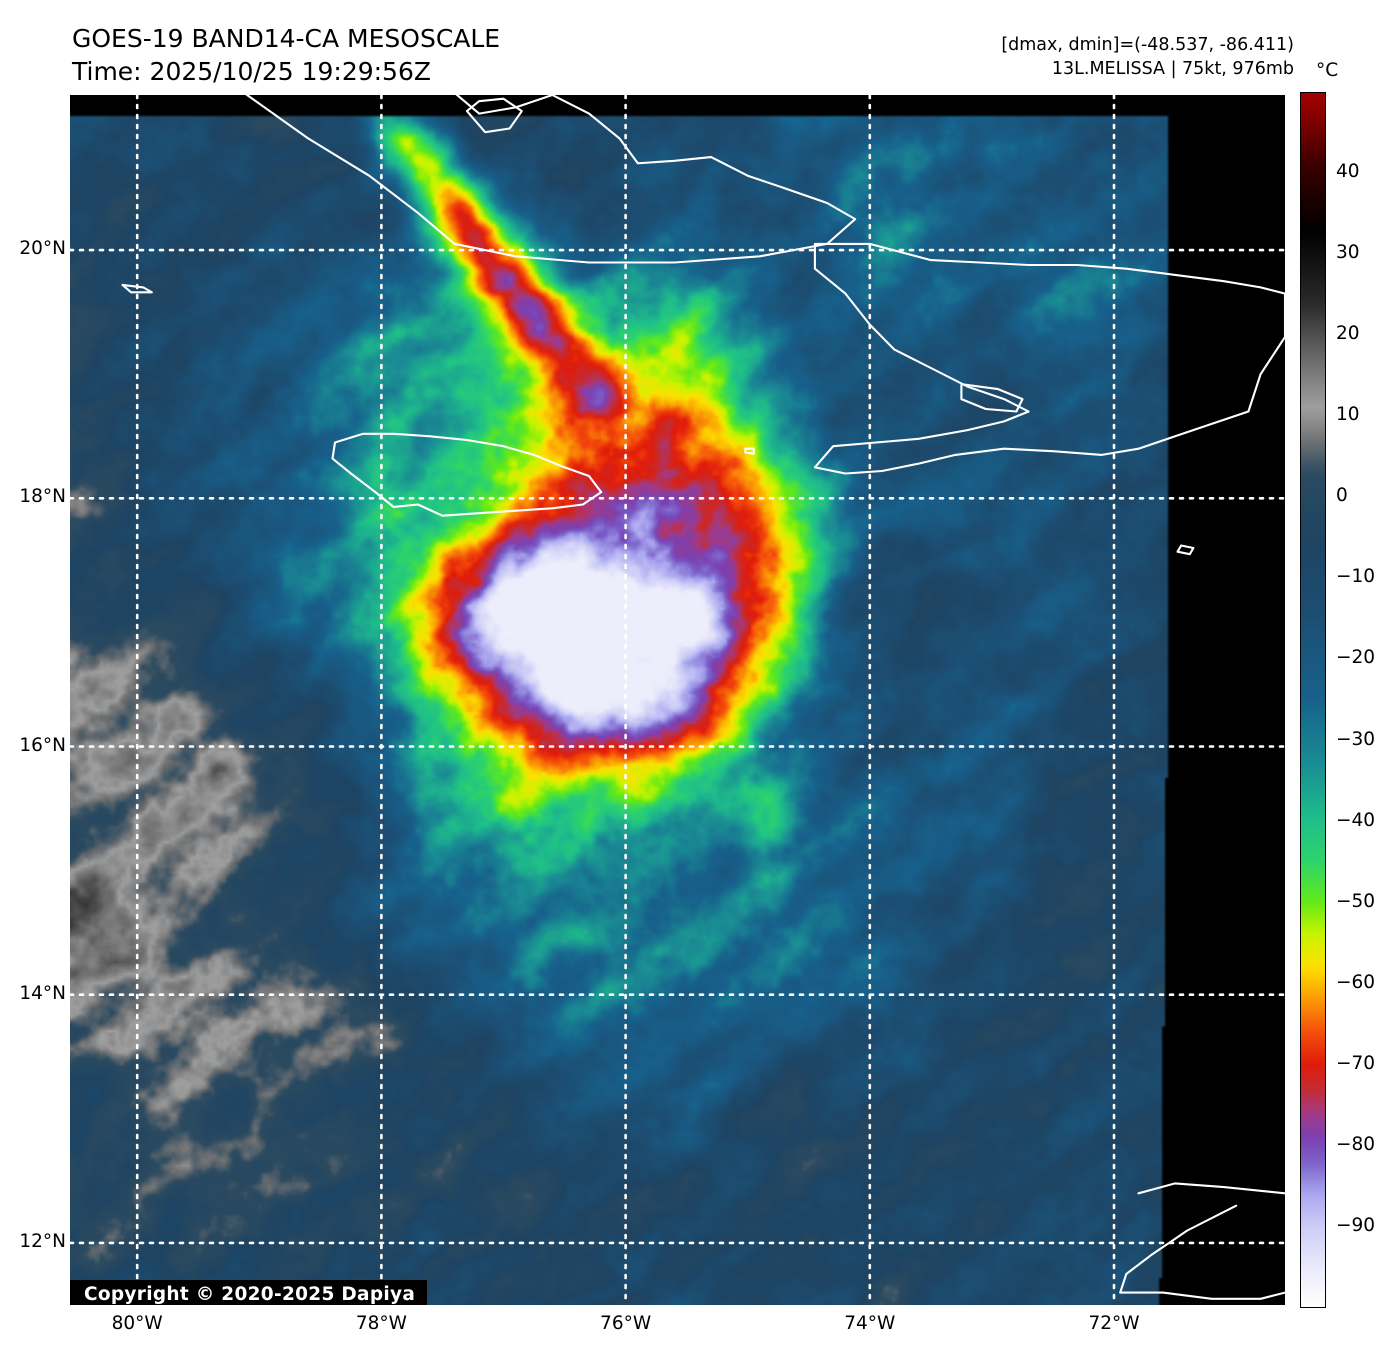  I want to click on lon-tick-72: 72°W, so click(1114, 1323).